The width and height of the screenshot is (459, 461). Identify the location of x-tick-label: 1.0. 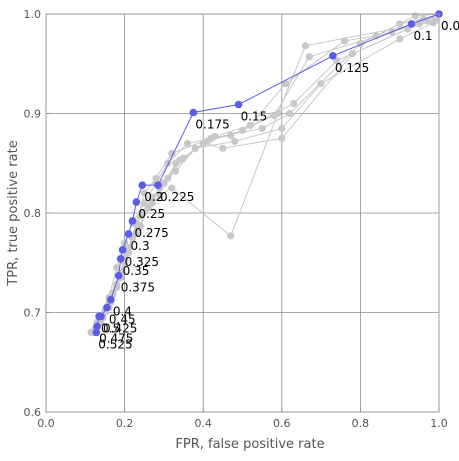
(439, 423).